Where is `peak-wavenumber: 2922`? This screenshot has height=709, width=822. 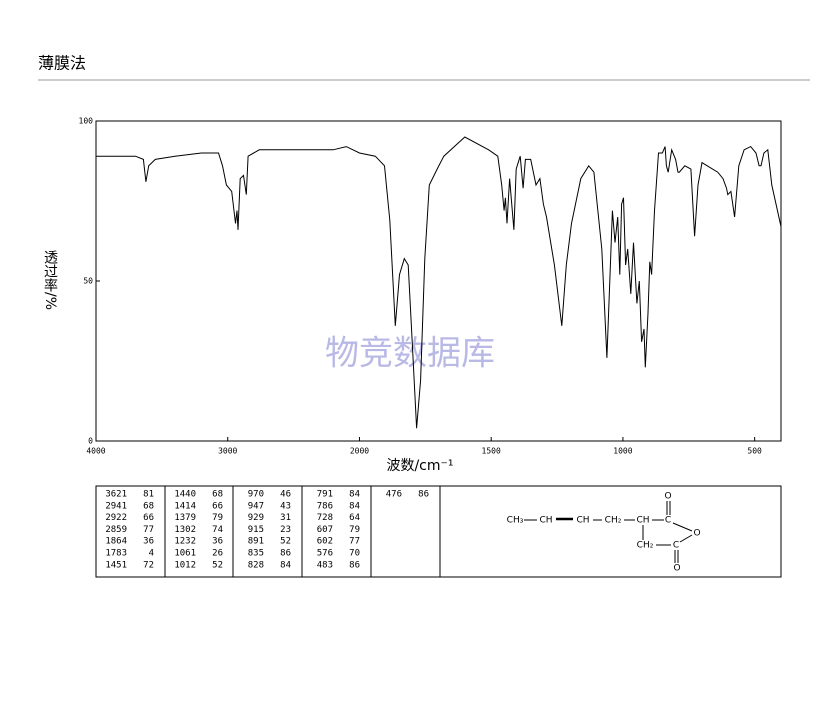
peak-wavenumber: 2922 is located at coordinates (116, 518).